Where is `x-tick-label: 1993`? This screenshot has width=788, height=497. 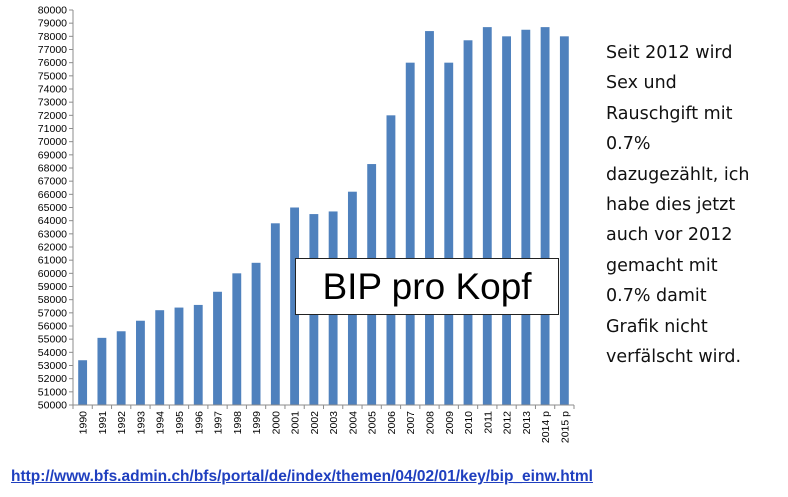 x-tick-label: 1993 is located at coordinates (141, 423).